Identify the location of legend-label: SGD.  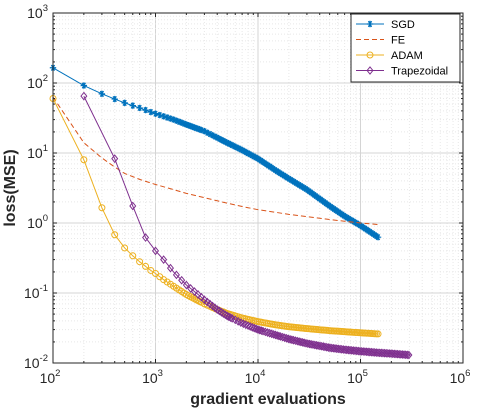
(403, 25).